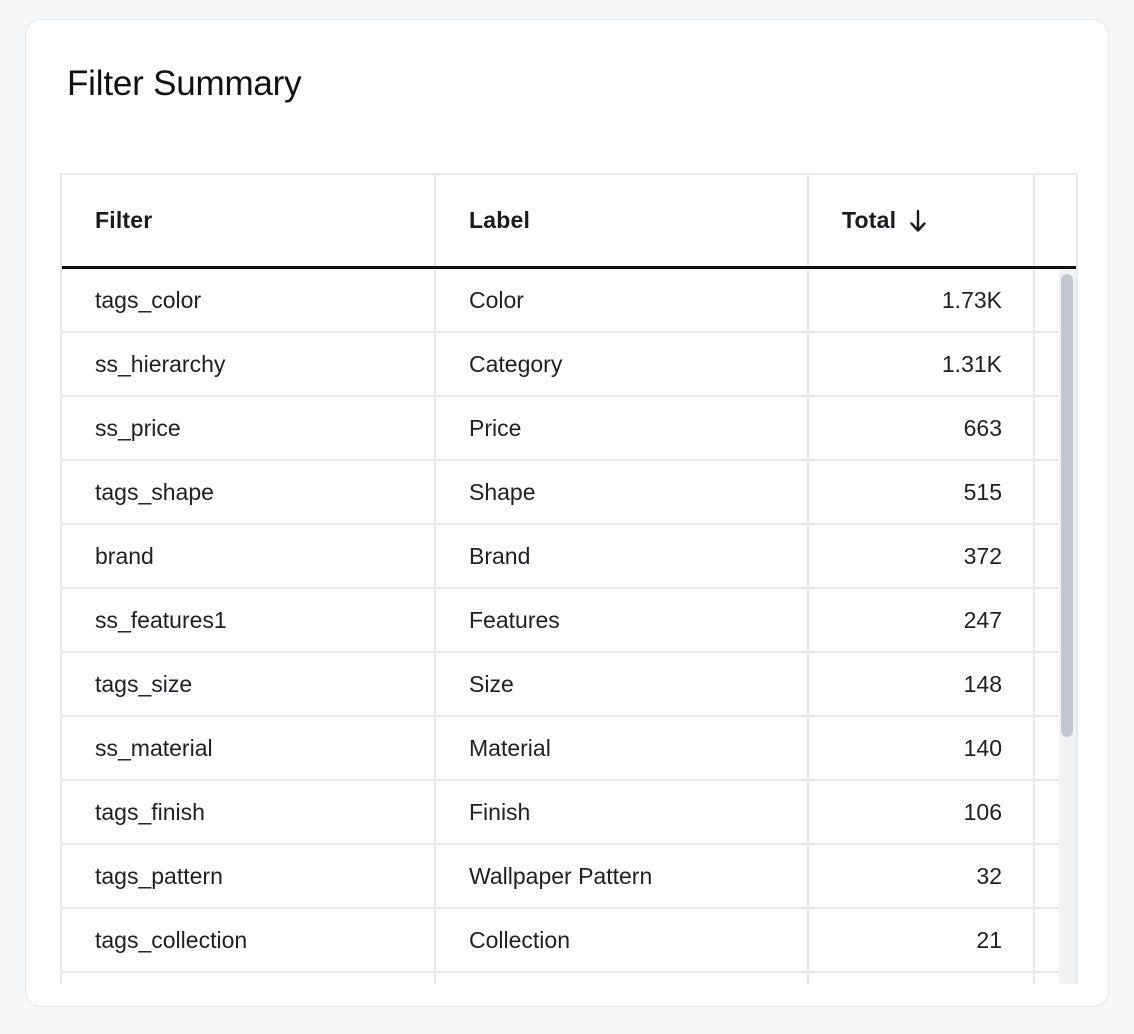 The width and height of the screenshot is (1134, 1034). Describe the element at coordinates (922, 556) in the screenshot. I see `cell-total: 372` at that location.